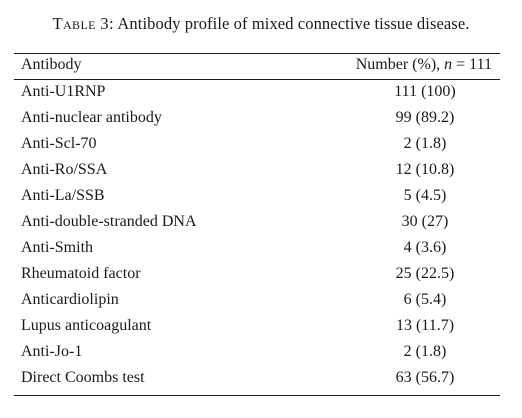 The height and width of the screenshot is (418, 522). What do you see at coordinates (257, 396) in the screenshot?
I see `table-bottom-rule` at bounding box center [257, 396].